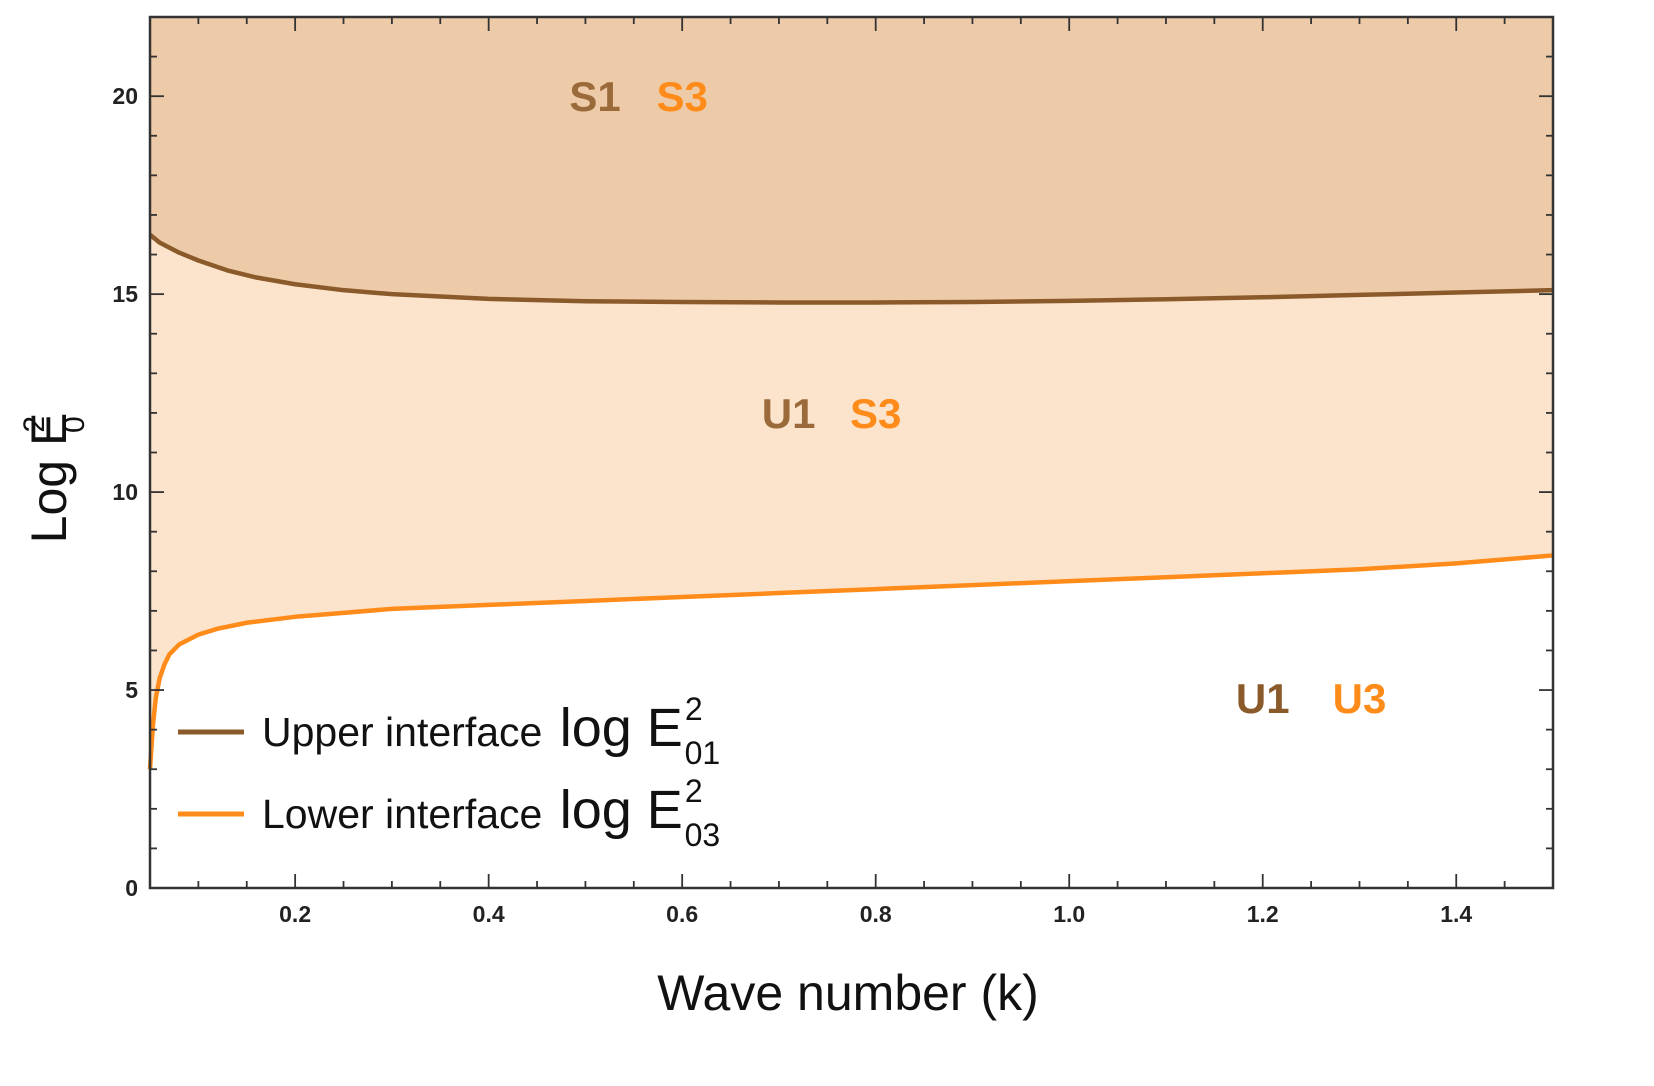  What do you see at coordinates (703, 753) in the screenshot?
I see `legend-subscript: 01` at bounding box center [703, 753].